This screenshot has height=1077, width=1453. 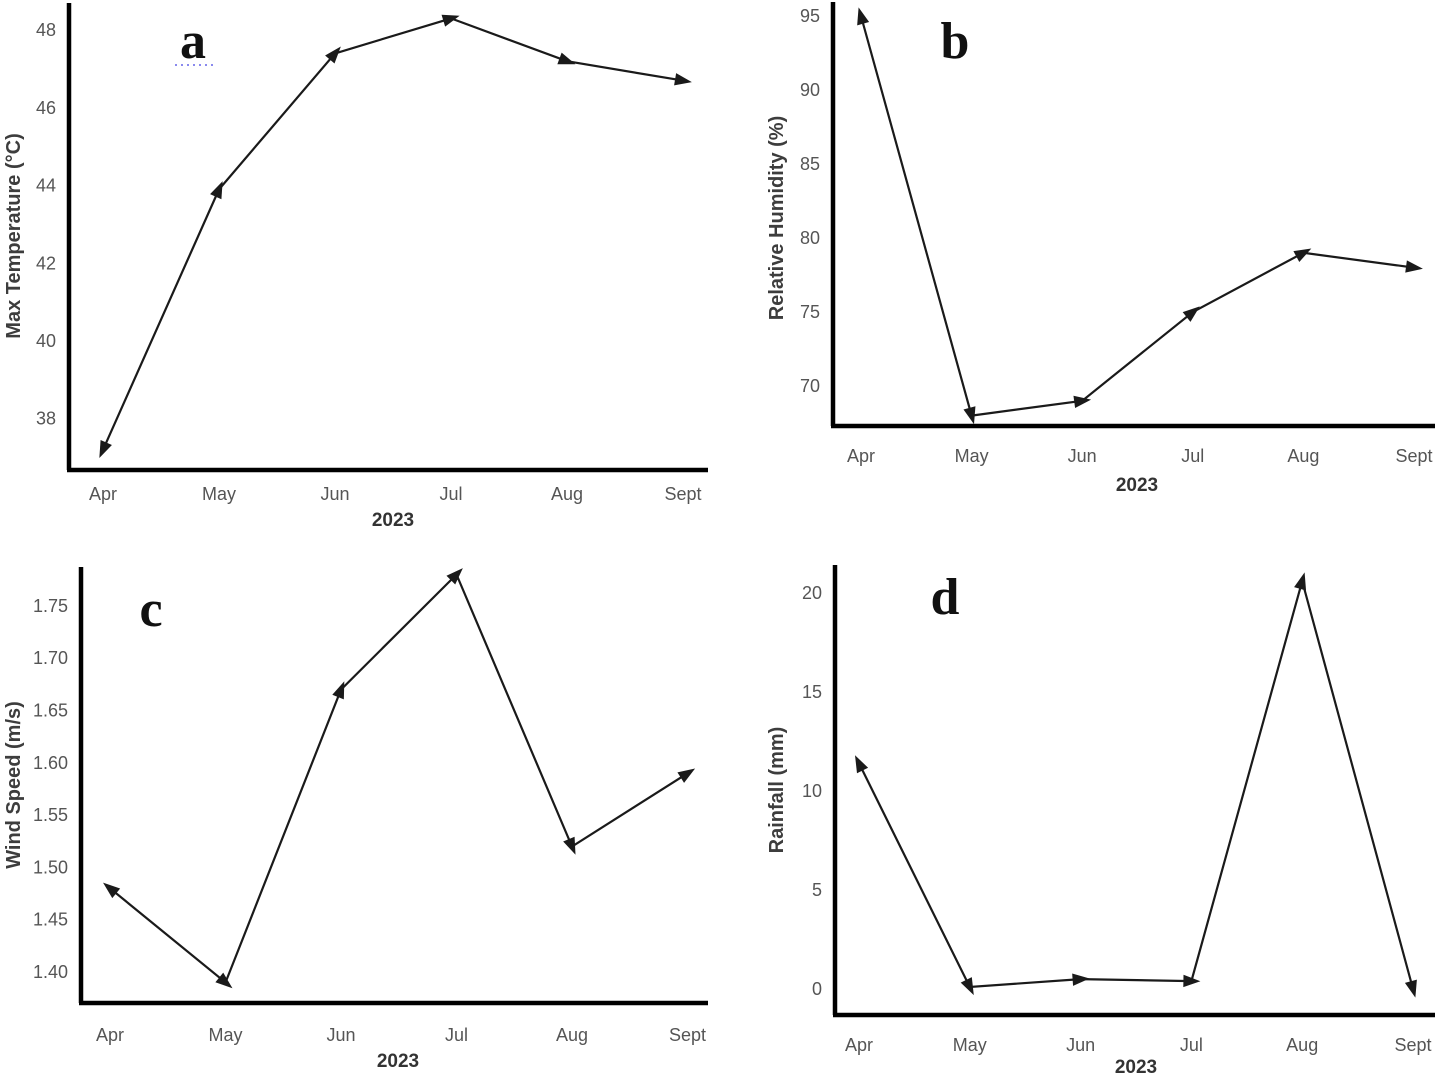 I want to click on y-tick-label: 20, so click(x=812, y=593).